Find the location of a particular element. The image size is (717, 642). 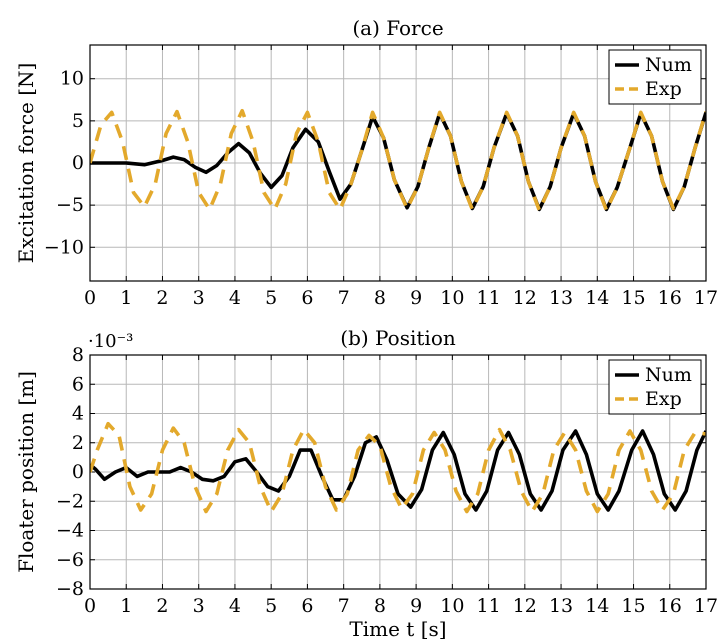

y-tick-label: 6 is located at coordinates (78, 384).